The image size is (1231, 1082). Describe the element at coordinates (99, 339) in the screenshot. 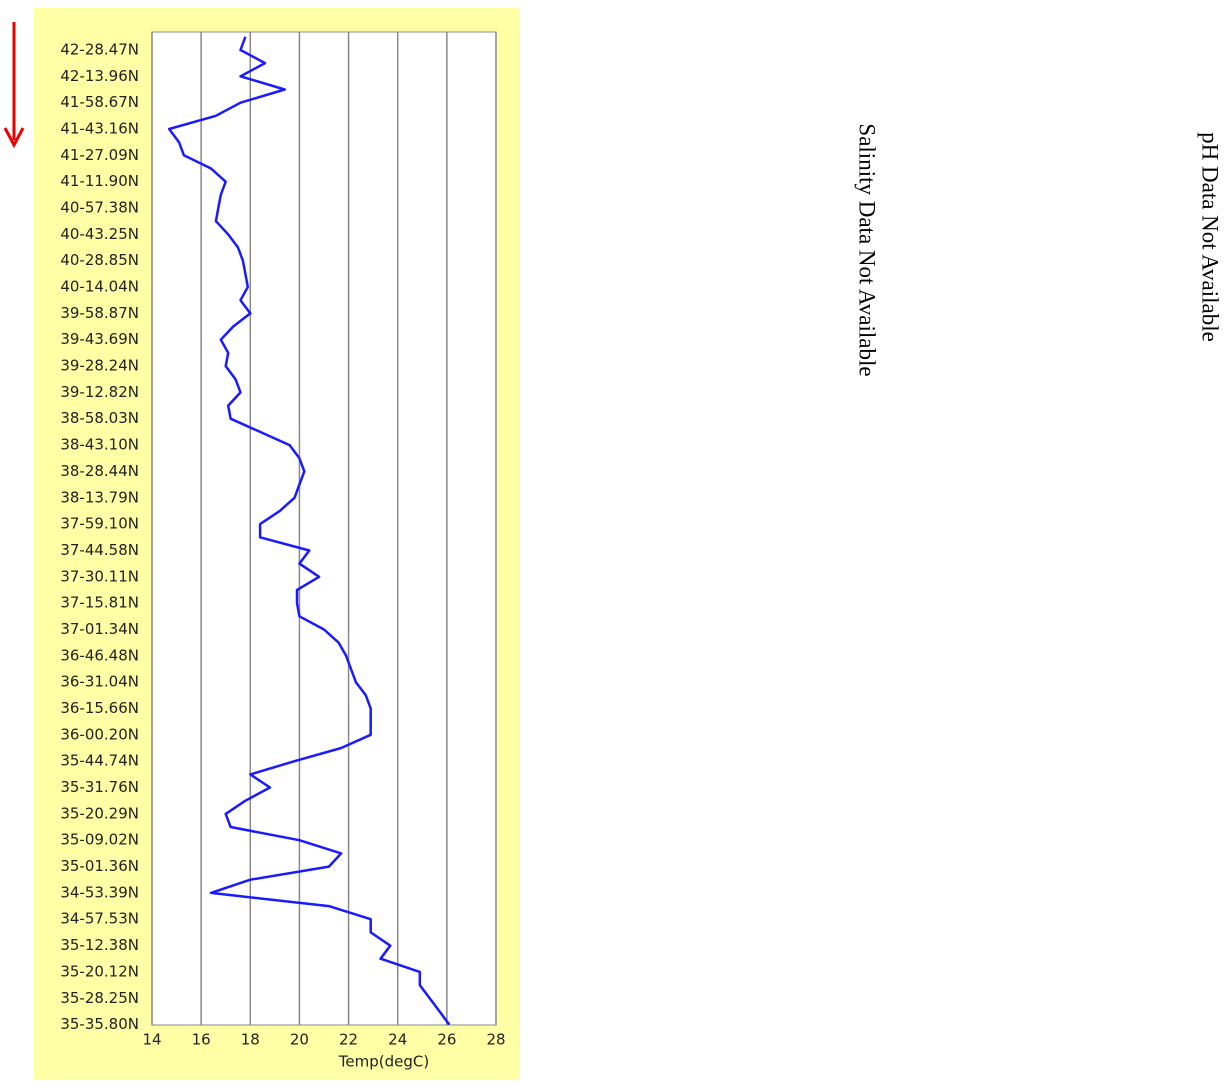

I see `y-tick-label: 39-43.69N` at that location.